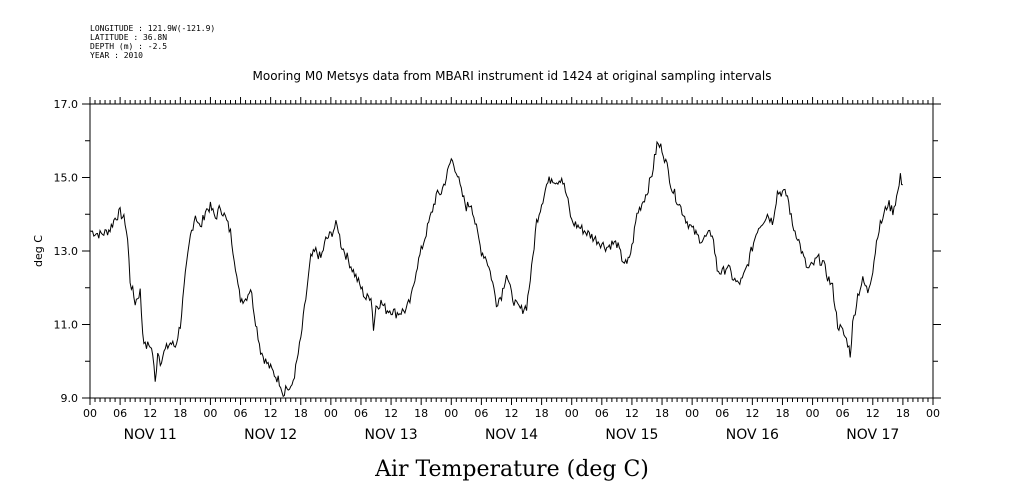  What do you see at coordinates (152, 28) in the screenshot?
I see `longitude-label: LONGITUDE : 121.9W(-121.9)` at bounding box center [152, 28].